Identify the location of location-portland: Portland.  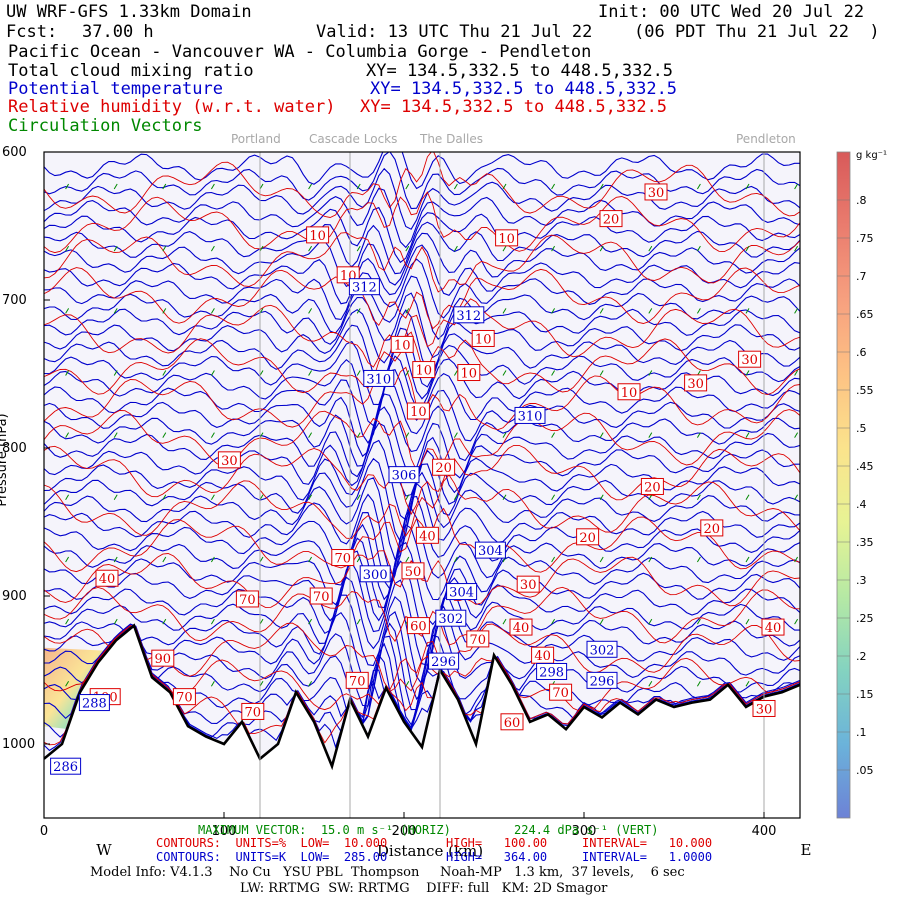
(256, 139).